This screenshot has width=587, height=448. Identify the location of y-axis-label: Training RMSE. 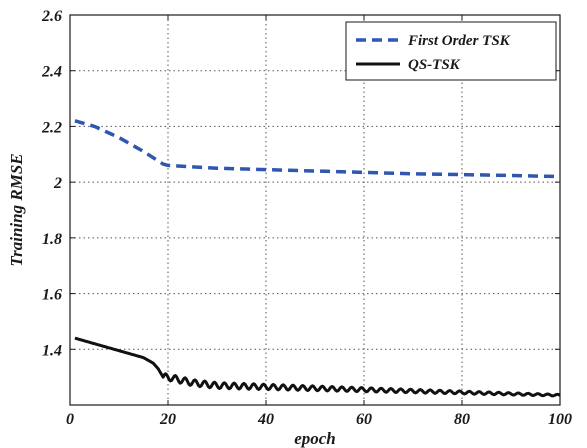
(16, 209).